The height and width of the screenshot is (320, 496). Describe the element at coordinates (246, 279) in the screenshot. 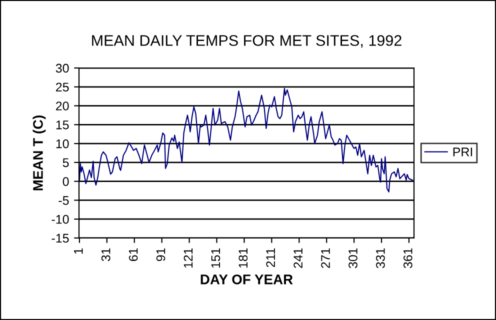

I see `x-axis-title: DAY OF YEAR` at that location.